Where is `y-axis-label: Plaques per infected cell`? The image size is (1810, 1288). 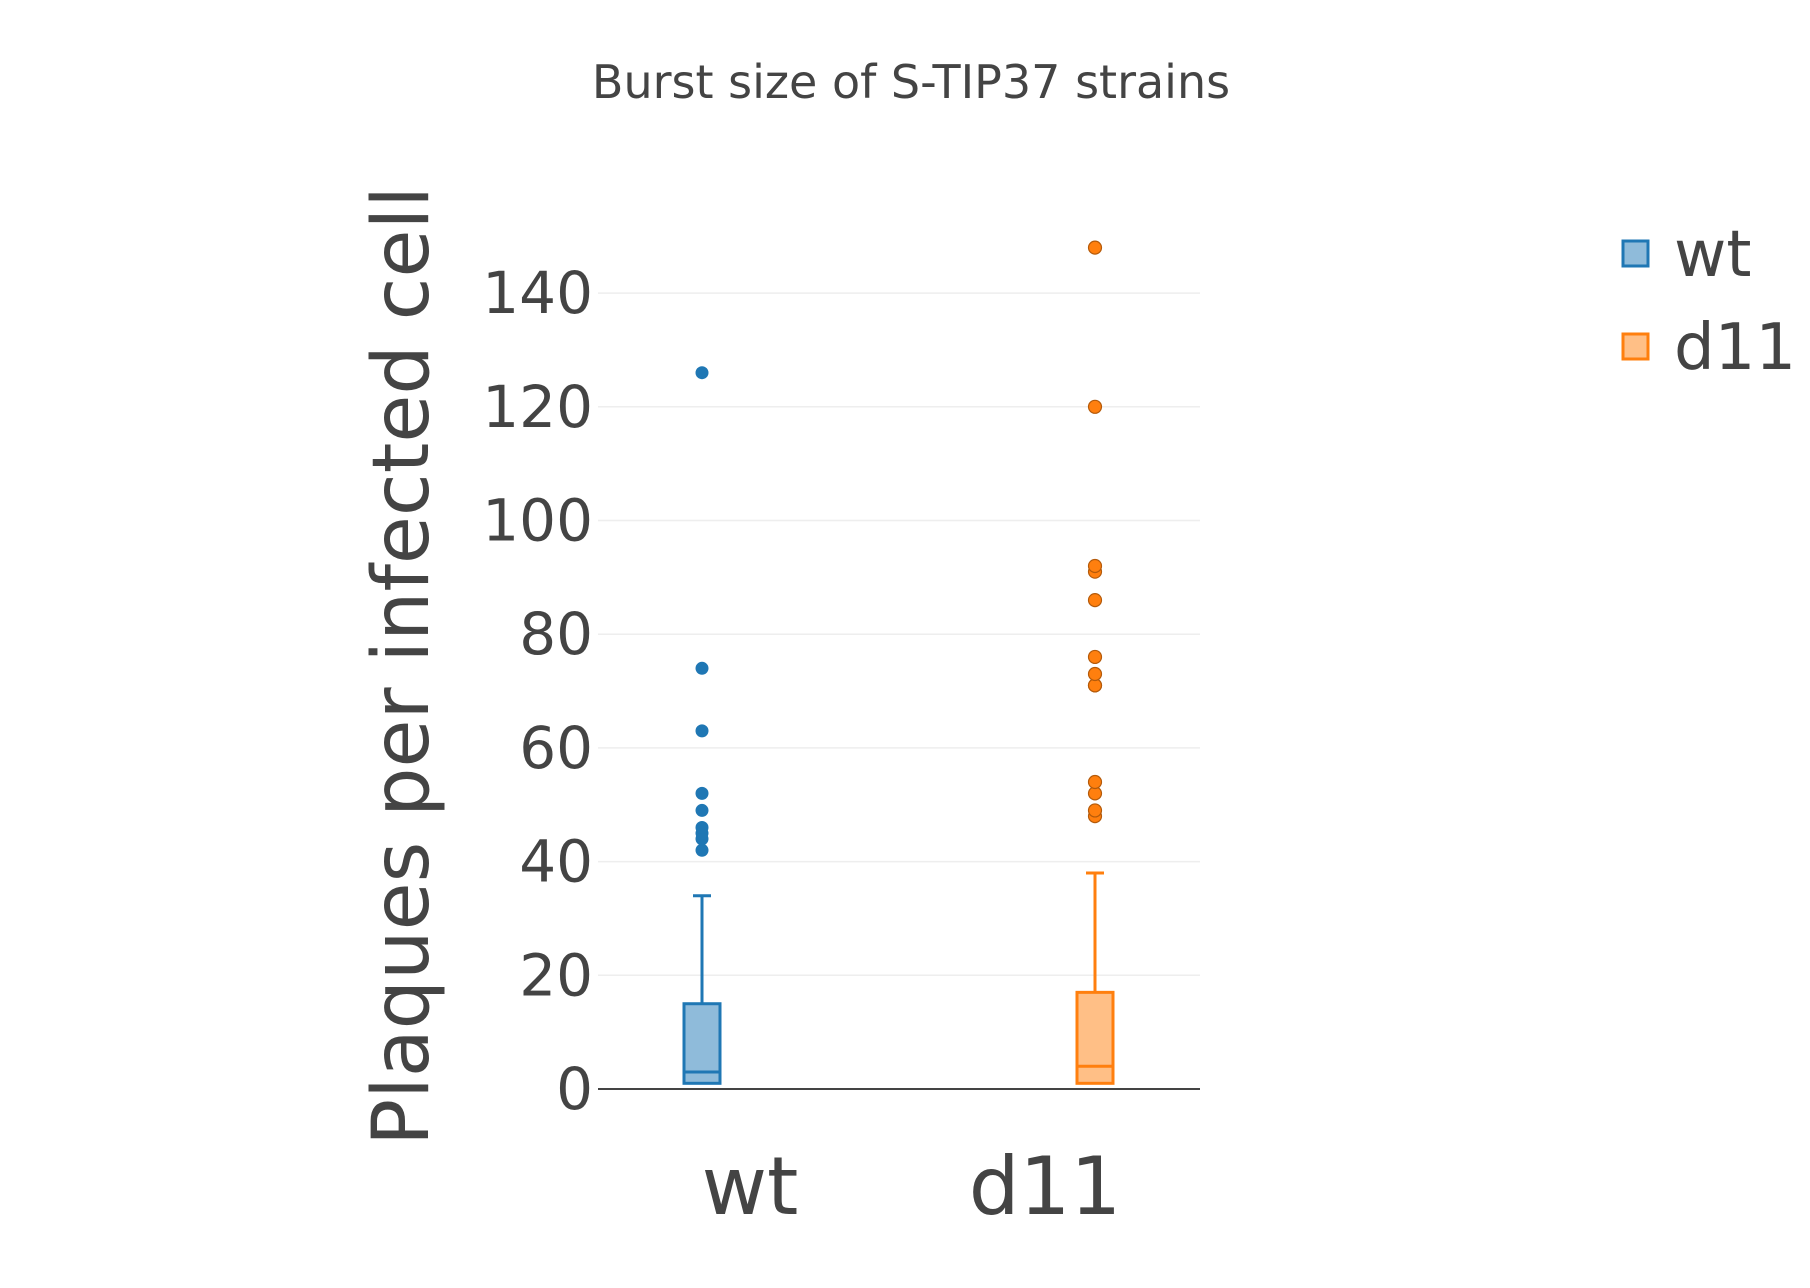 y-axis-label: Plaques per infected cell is located at coordinates (402, 666).